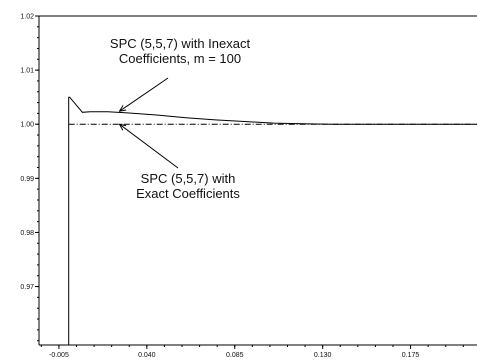 Image resolution: width=477 pixels, height=363 pixels. I want to click on x-tick-label: 0.130, so click(323, 355).